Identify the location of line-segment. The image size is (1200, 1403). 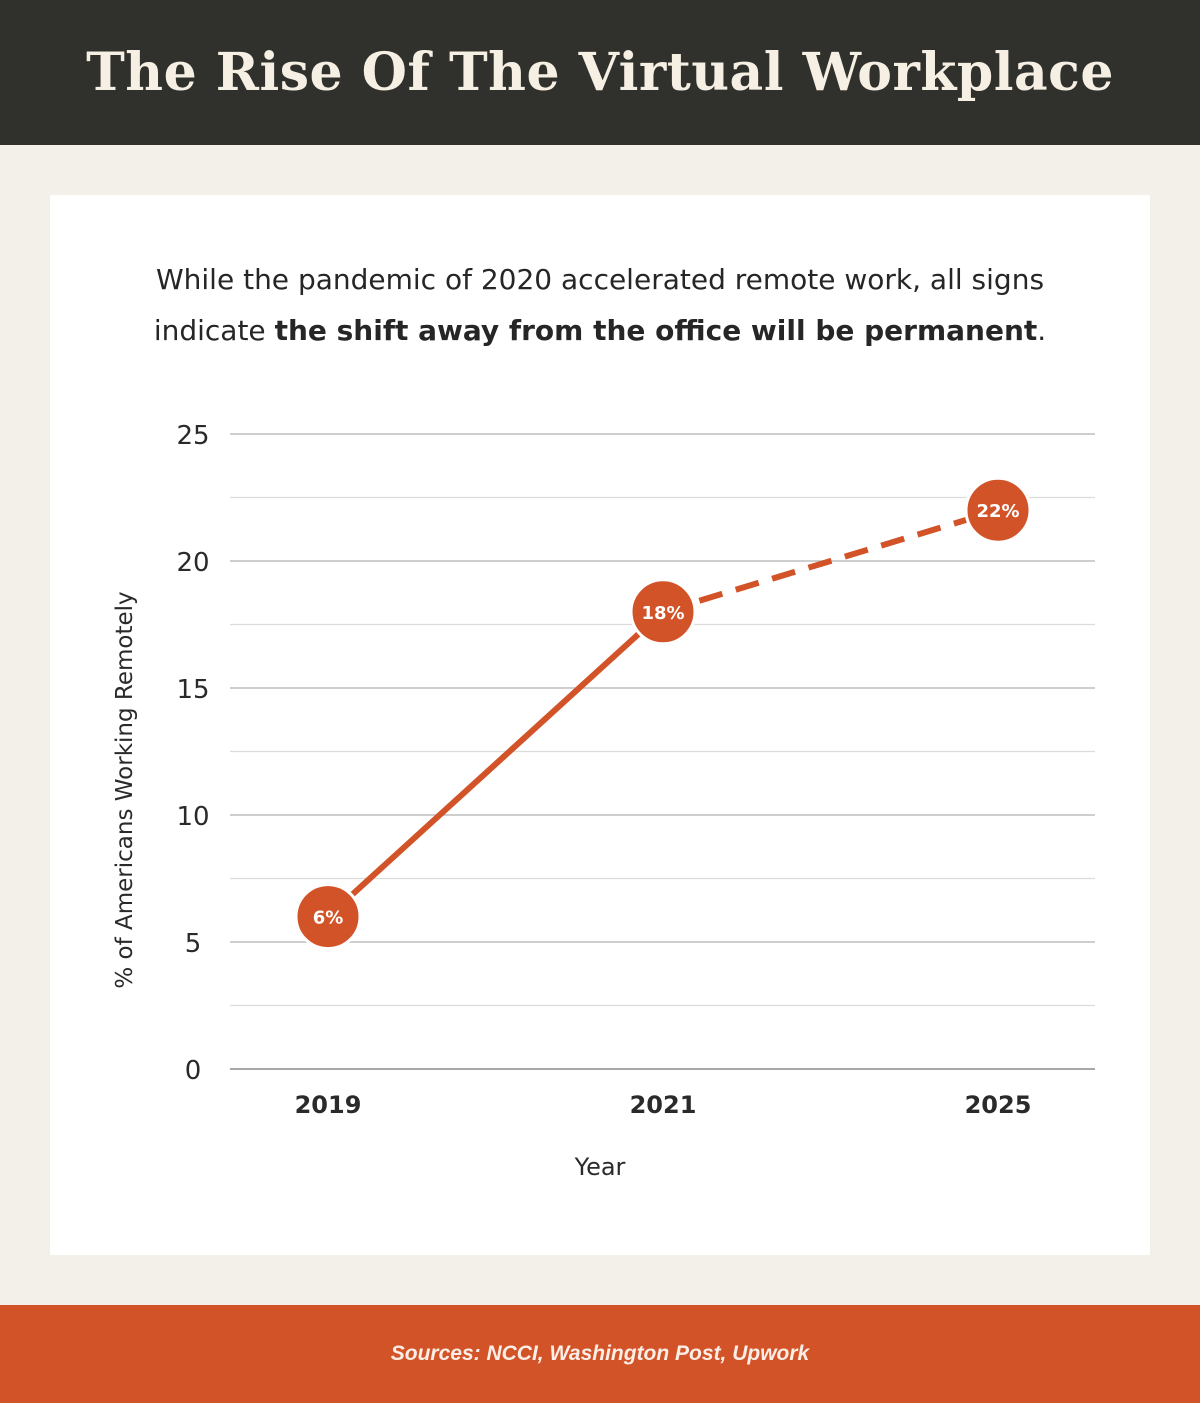
(495, 764).